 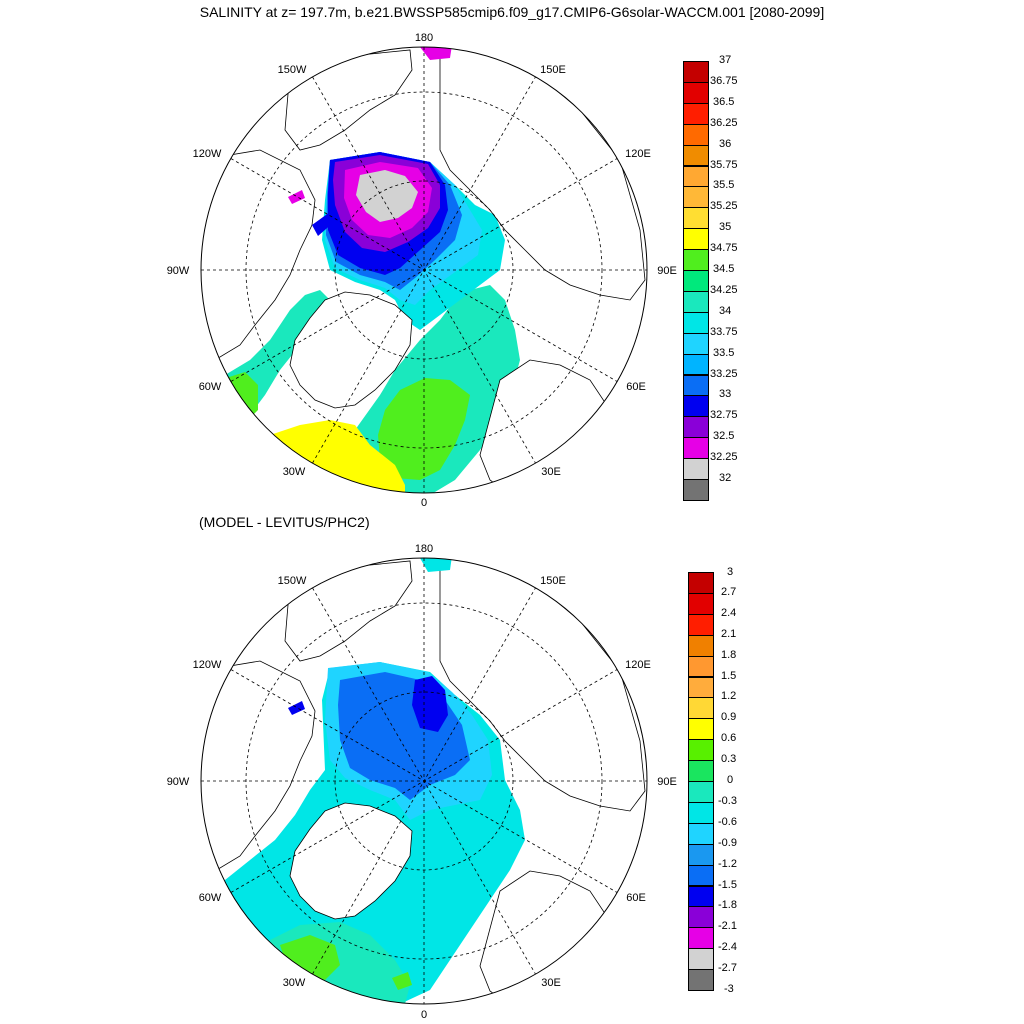 What do you see at coordinates (724, 80) in the screenshot?
I see `salinity-colorbar-label: 36.75` at bounding box center [724, 80].